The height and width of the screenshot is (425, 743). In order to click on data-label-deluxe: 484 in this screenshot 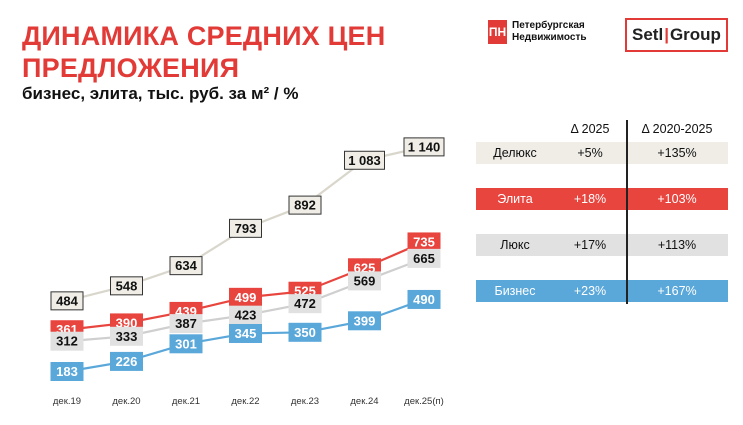, I will do `click(67, 300)`.